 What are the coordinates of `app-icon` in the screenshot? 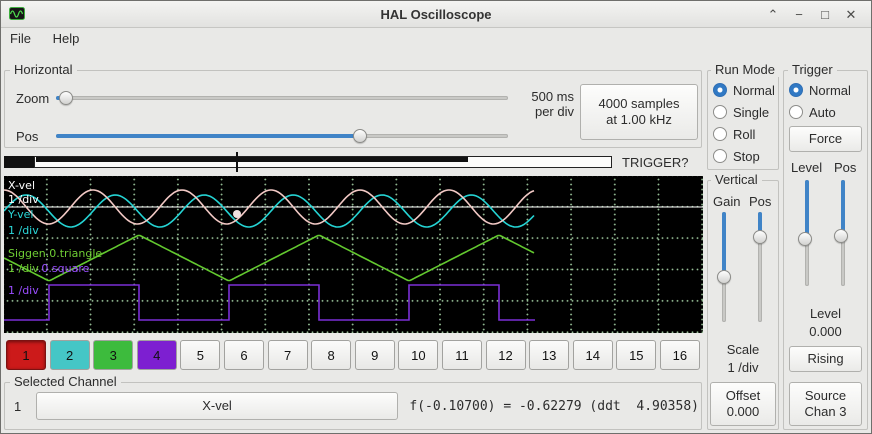 It's located at (17, 14).